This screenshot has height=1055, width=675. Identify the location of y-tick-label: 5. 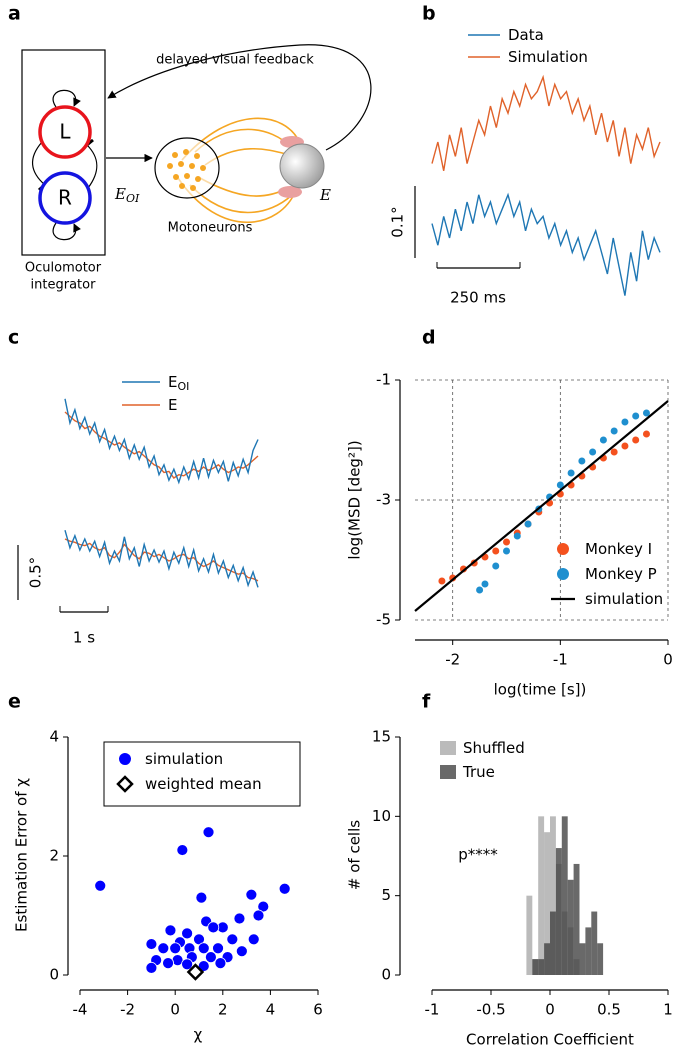
(386, 895).